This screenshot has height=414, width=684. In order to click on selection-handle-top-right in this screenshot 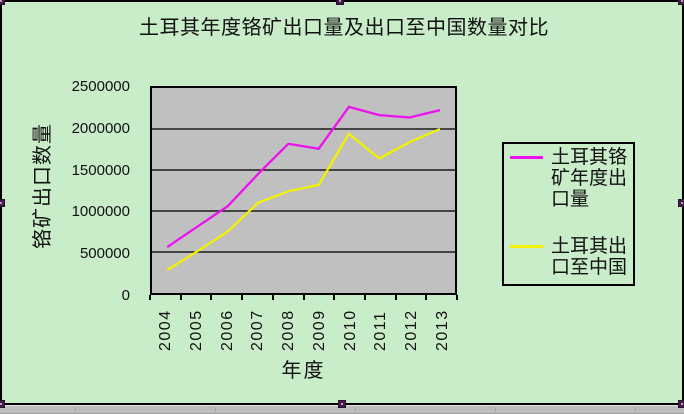, I will do `click(681, 2)`.